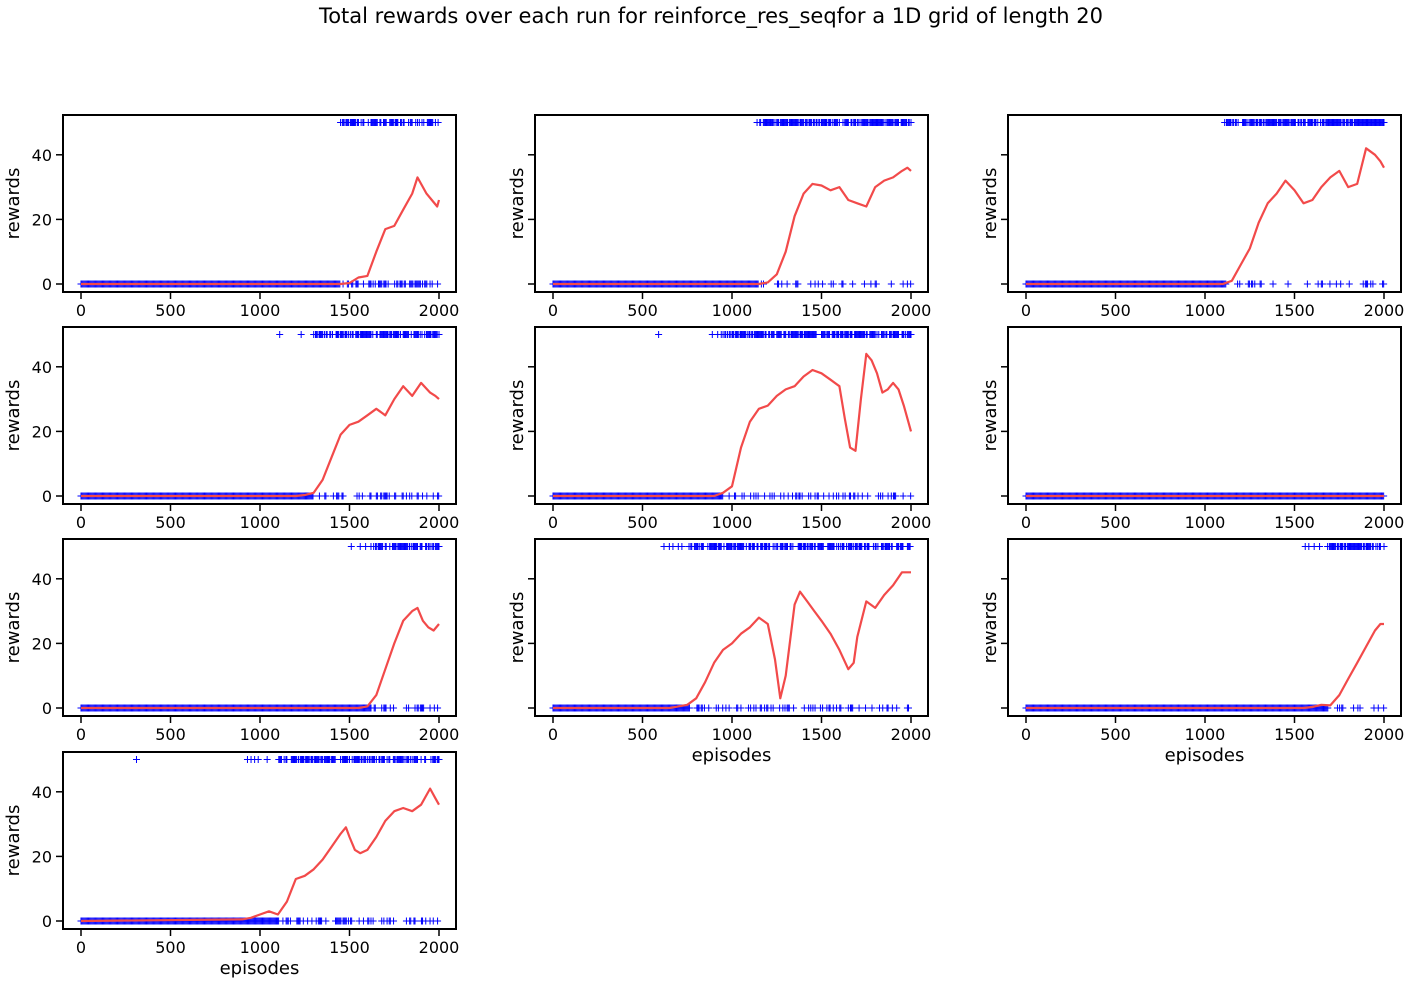 This screenshot has height=990, width=1412. I want to click on subplot-6: 0 500 1000 1500 2000 rewards, so click(1192, 429).